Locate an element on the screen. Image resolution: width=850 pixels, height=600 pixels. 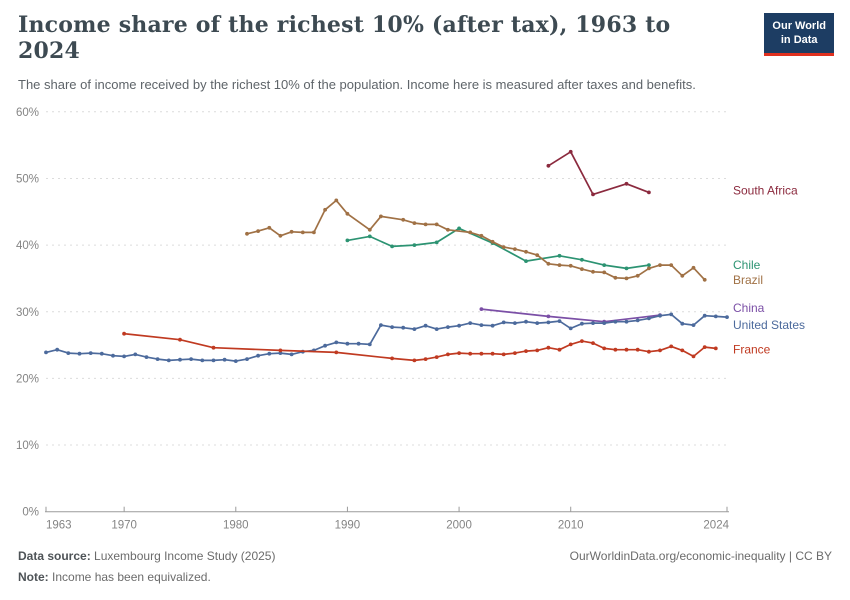
series-line-china is located at coordinates (570, 315).